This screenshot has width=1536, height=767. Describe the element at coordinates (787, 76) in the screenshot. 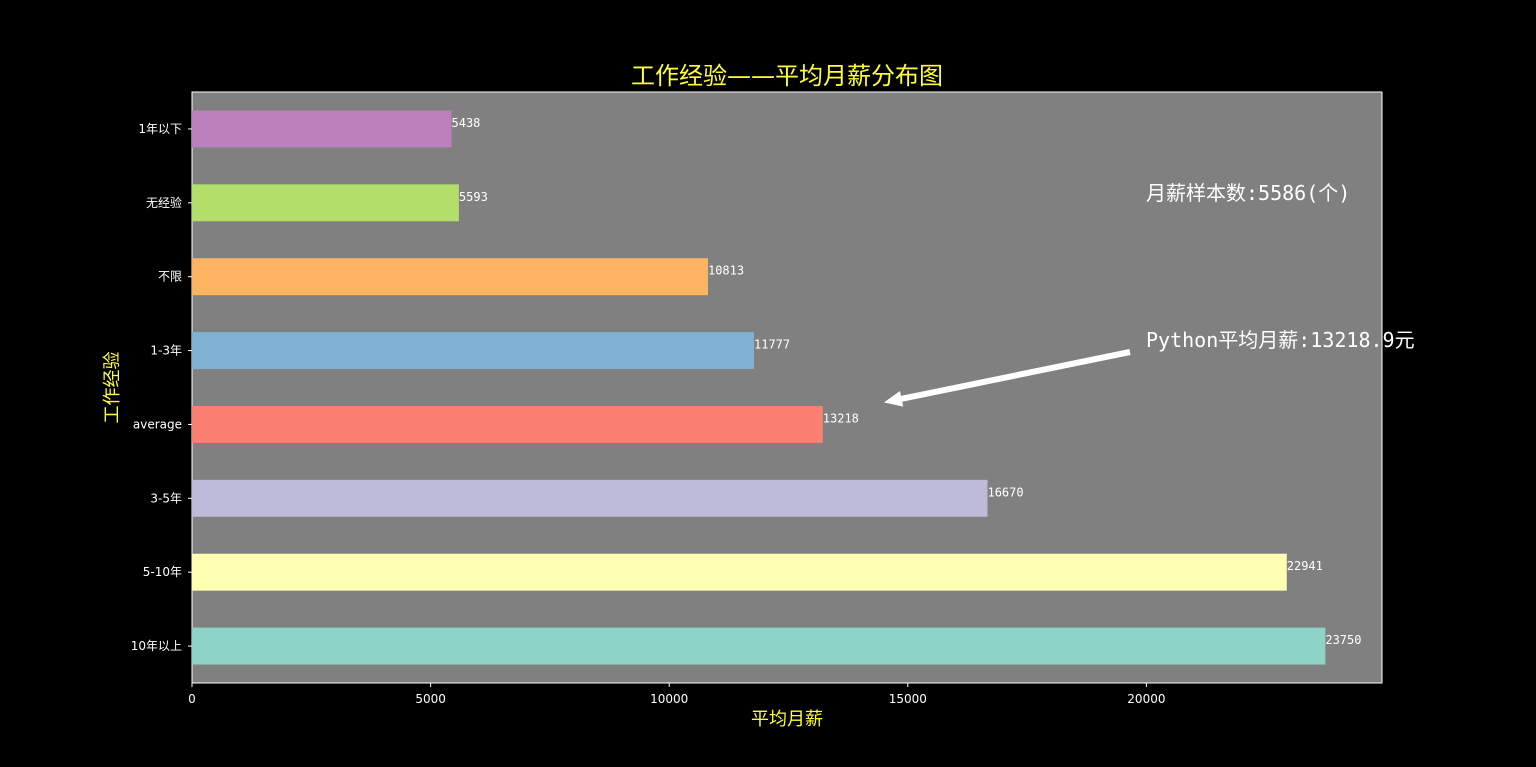

I see `chart-title: 工作经验——平均月薪分布图` at that location.